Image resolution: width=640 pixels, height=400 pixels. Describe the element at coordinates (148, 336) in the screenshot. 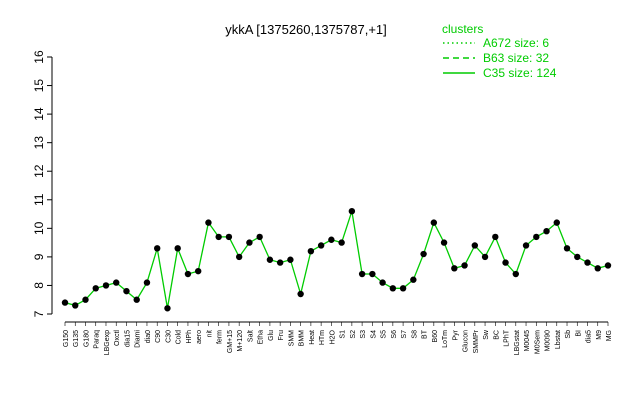

I see `x-tick-label: dia0` at that location.